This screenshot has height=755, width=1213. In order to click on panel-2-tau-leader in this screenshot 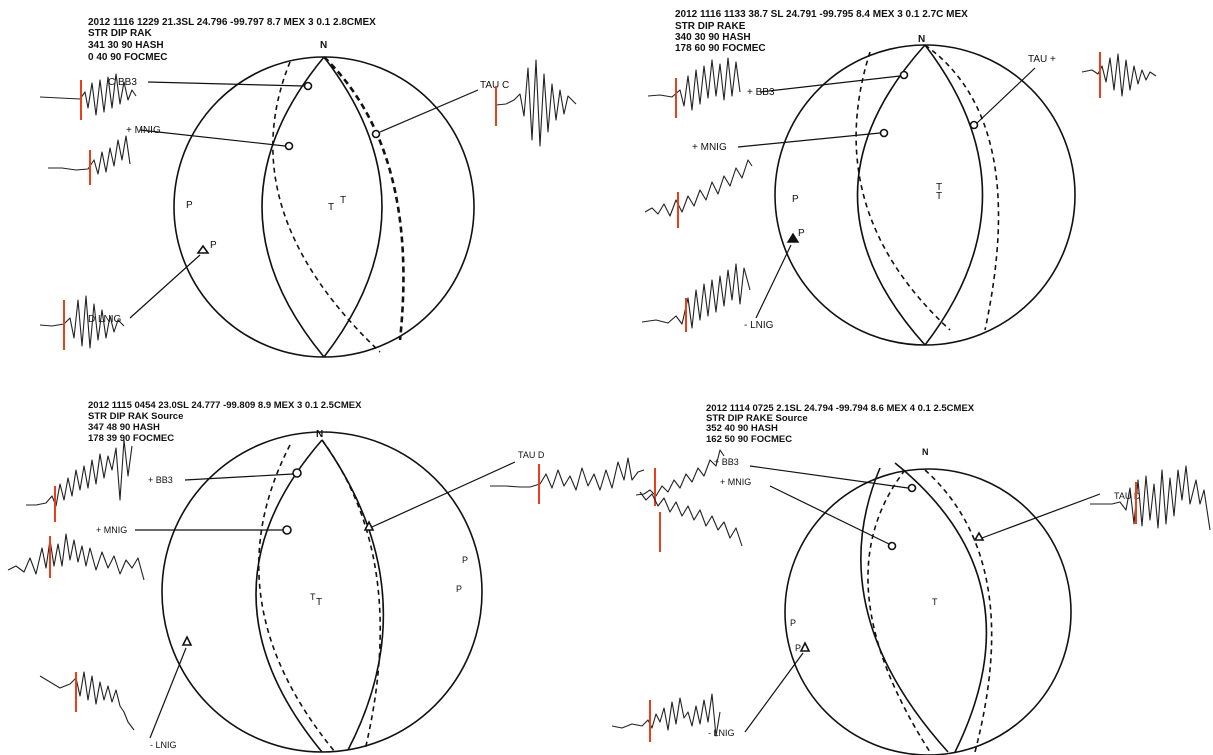, I will do `click(1006, 95)`.